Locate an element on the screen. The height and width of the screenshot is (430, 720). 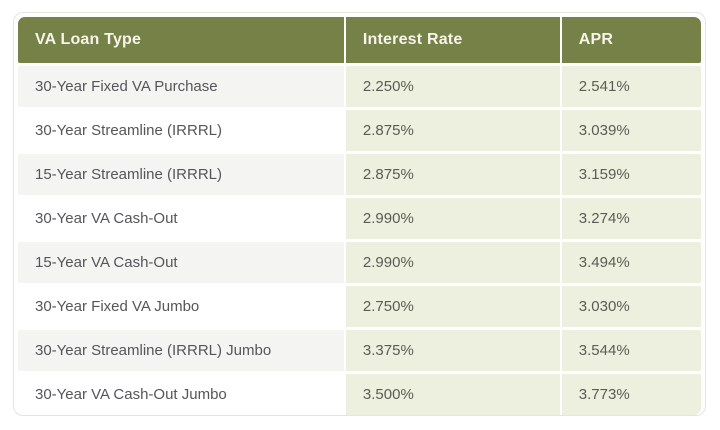
apr-cell: 3.159% is located at coordinates (631, 174).